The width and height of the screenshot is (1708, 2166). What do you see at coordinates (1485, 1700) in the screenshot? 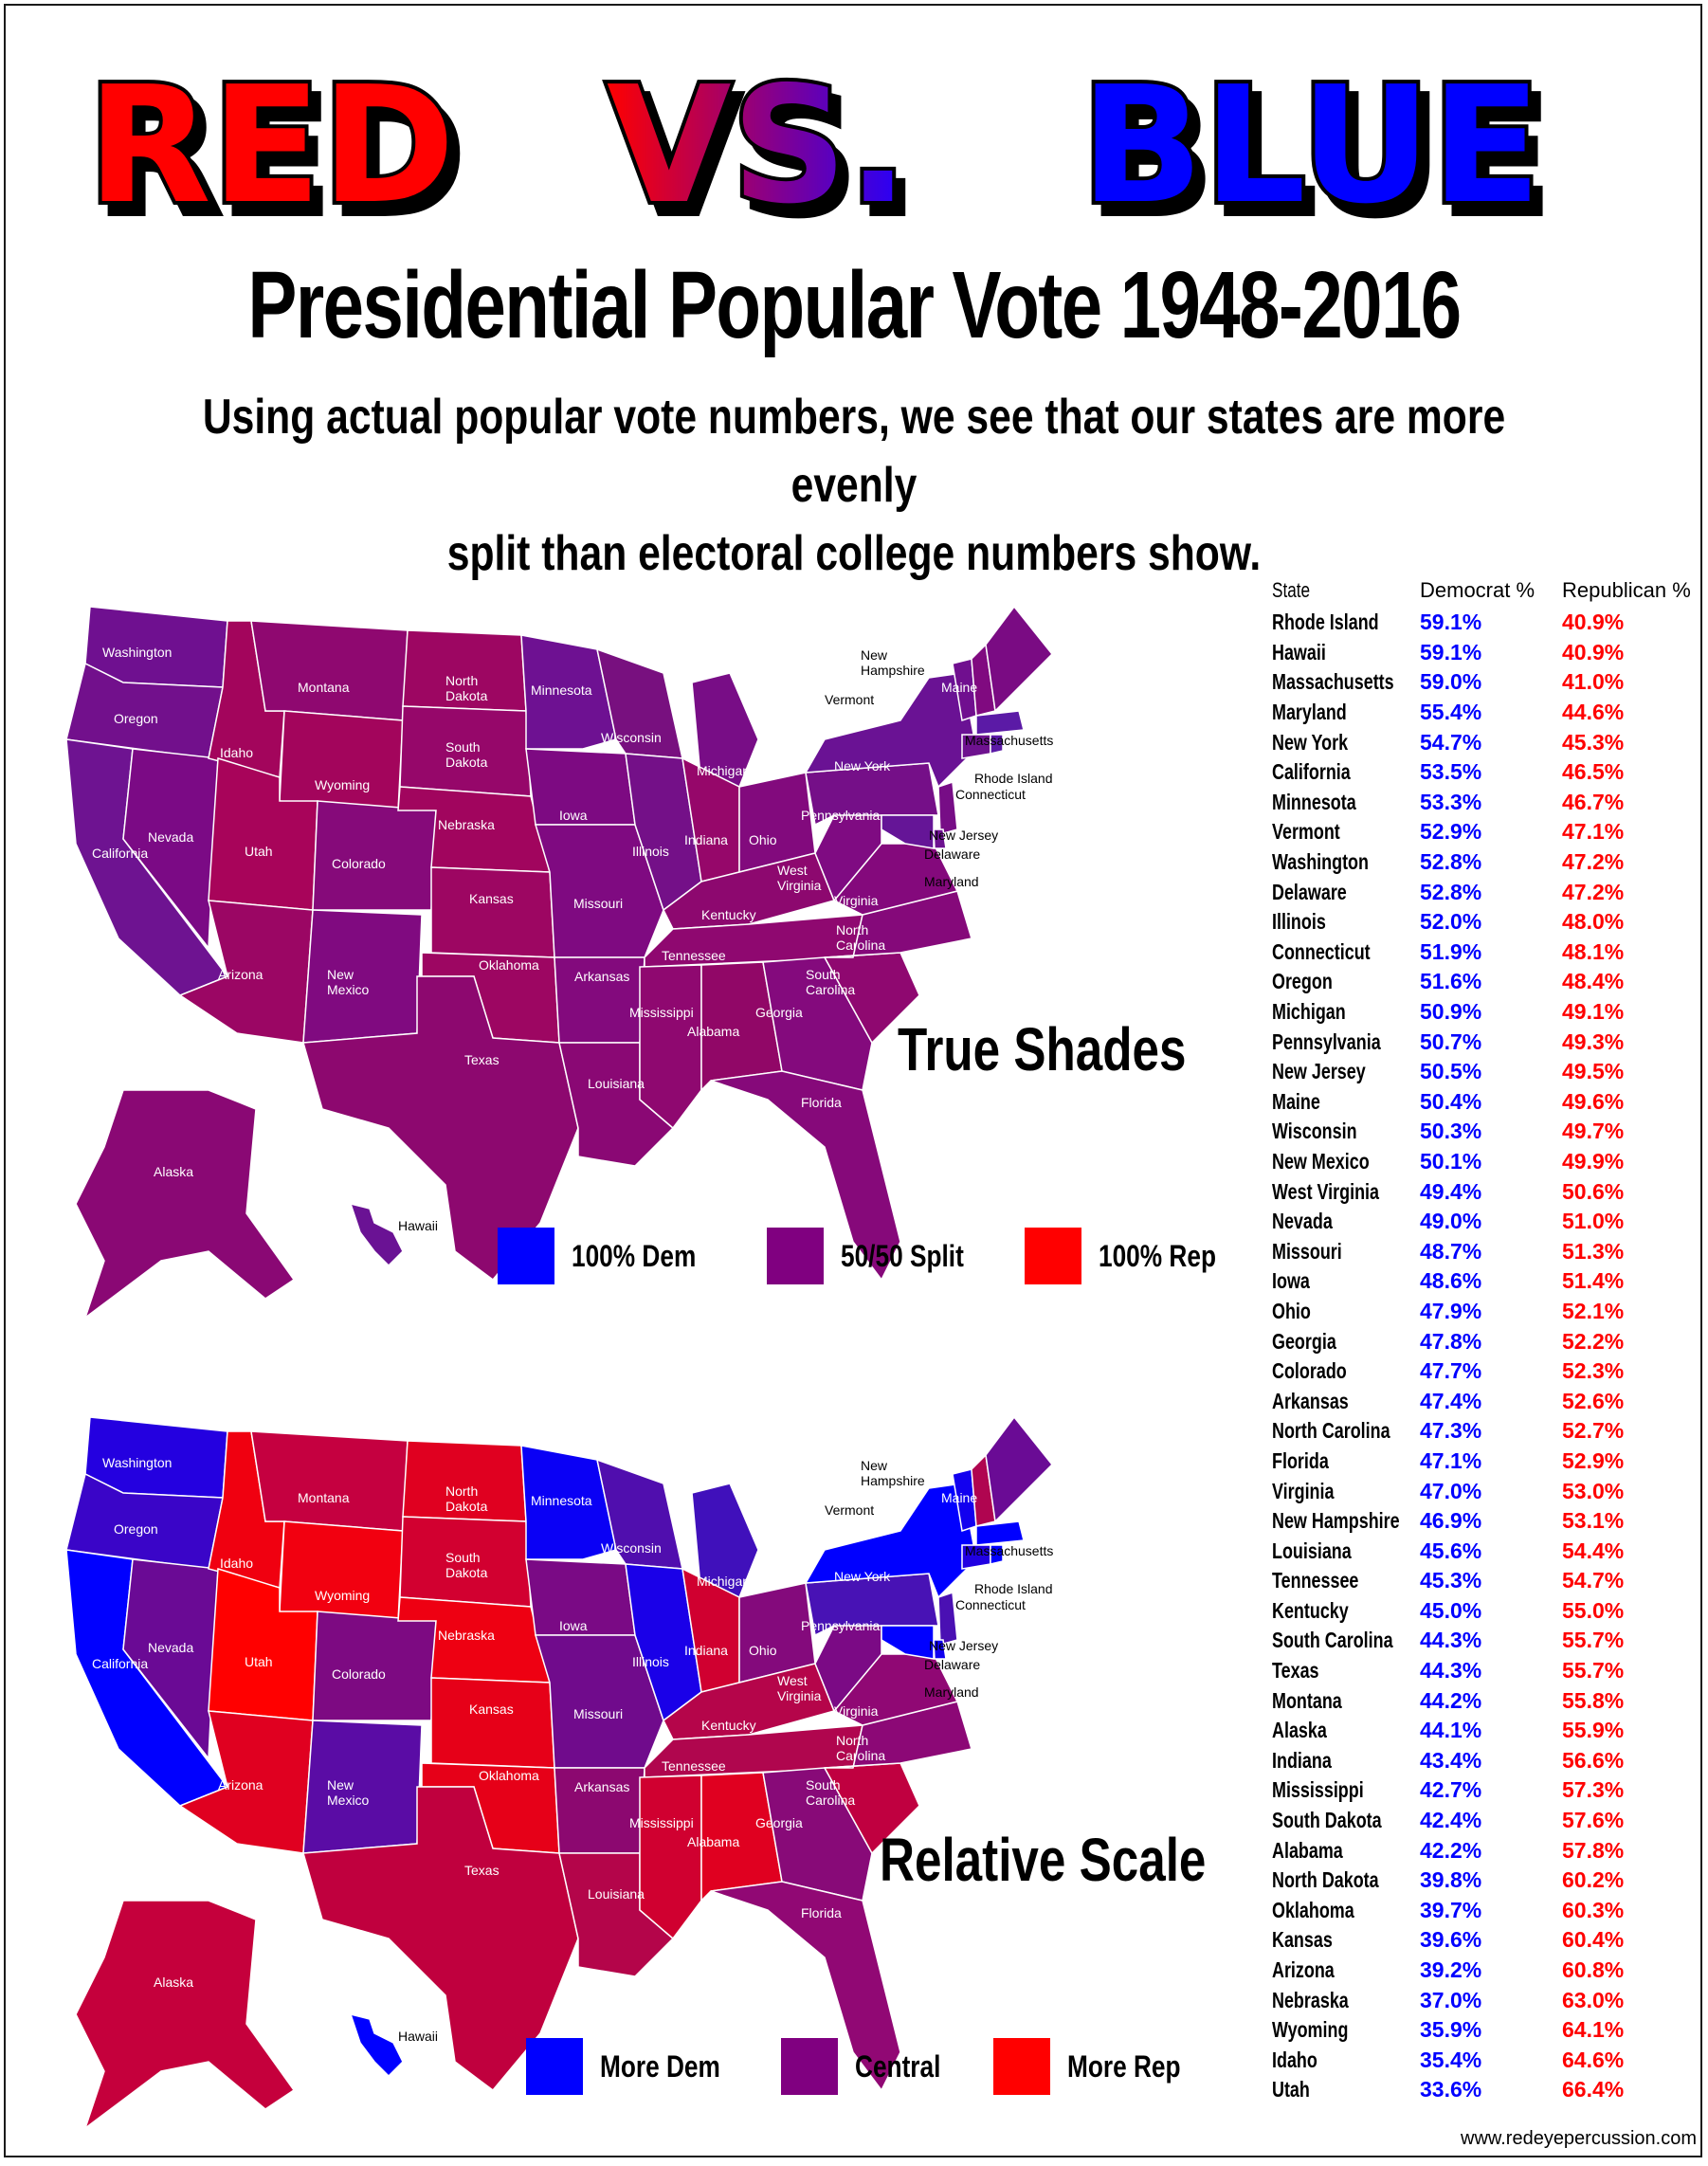
I see `table-row: Montana 44.2% 55.8%` at bounding box center [1485, 1700].